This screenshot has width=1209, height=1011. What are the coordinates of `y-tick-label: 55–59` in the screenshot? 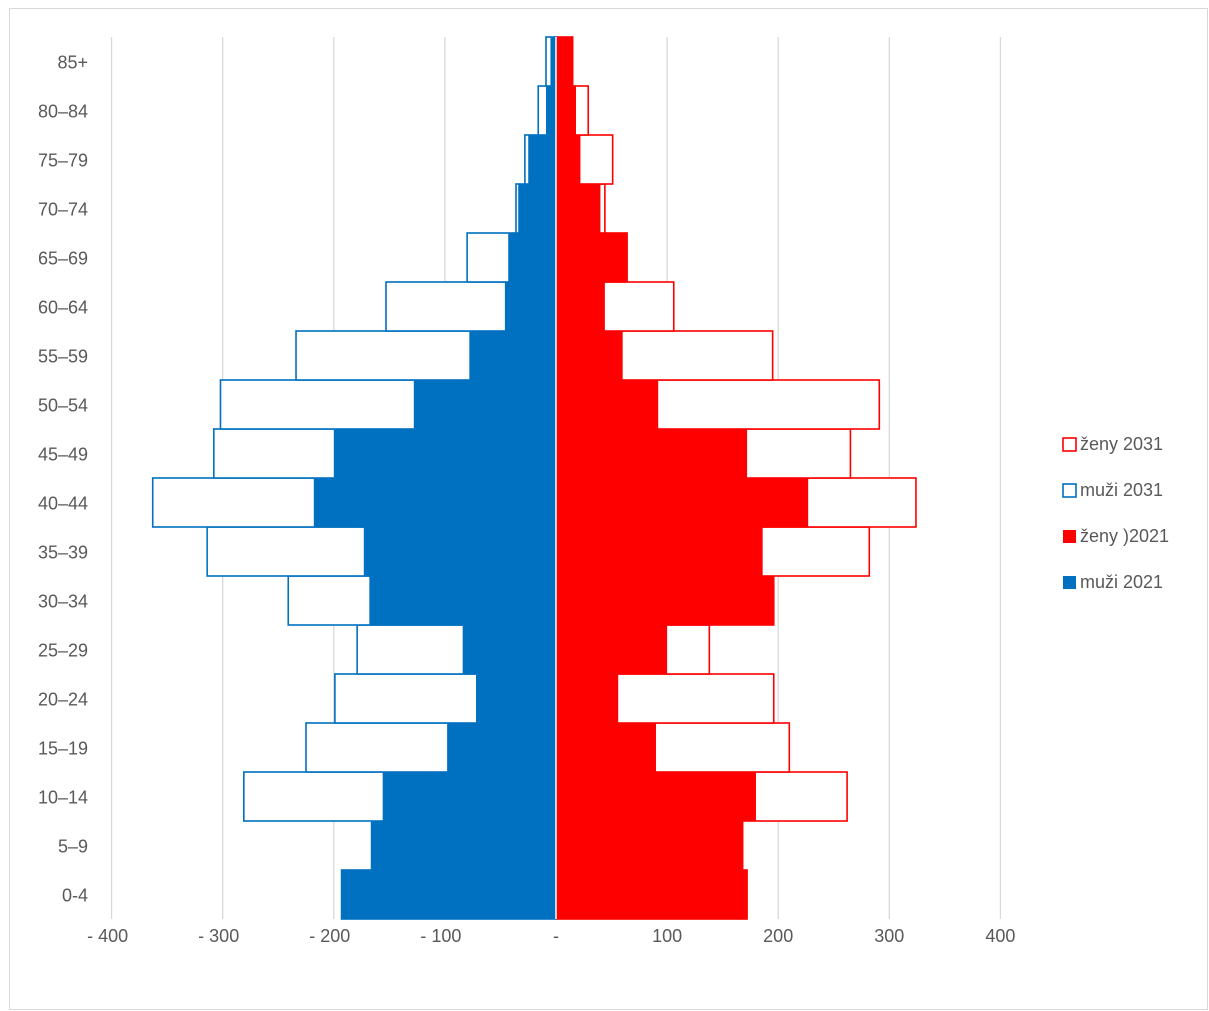 It's located at (63, 357).